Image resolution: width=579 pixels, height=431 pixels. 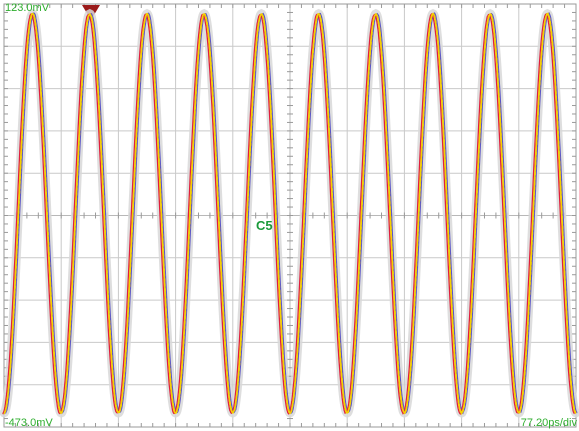 What do you see at coordinates (264, 225) in the screenshot?
I see `center-marker-label: C5` at bounding box center [264, 225].